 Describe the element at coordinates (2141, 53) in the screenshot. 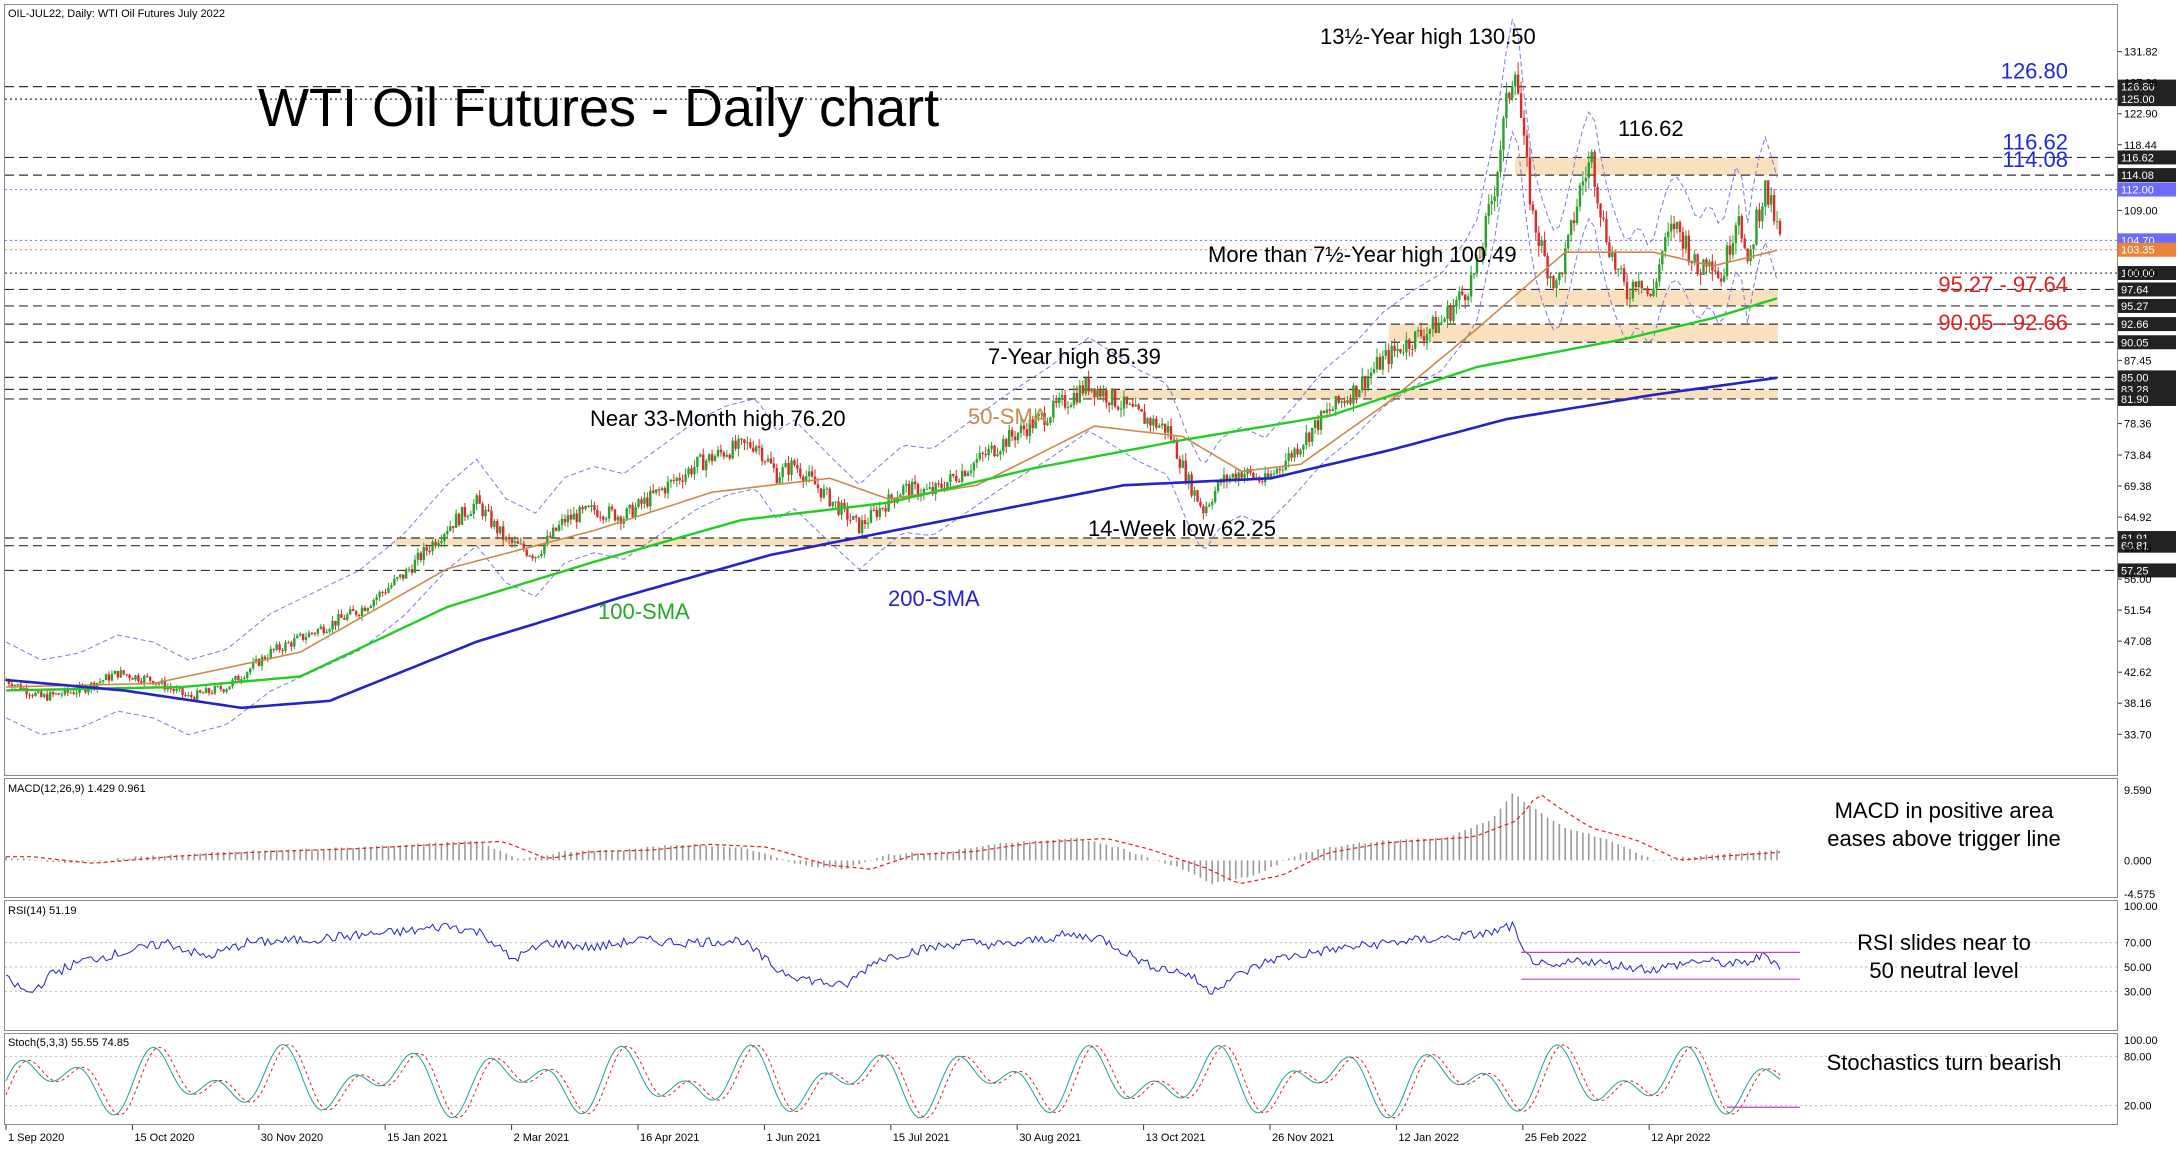

I see `price-tick-label-0: 131.82` at that location.